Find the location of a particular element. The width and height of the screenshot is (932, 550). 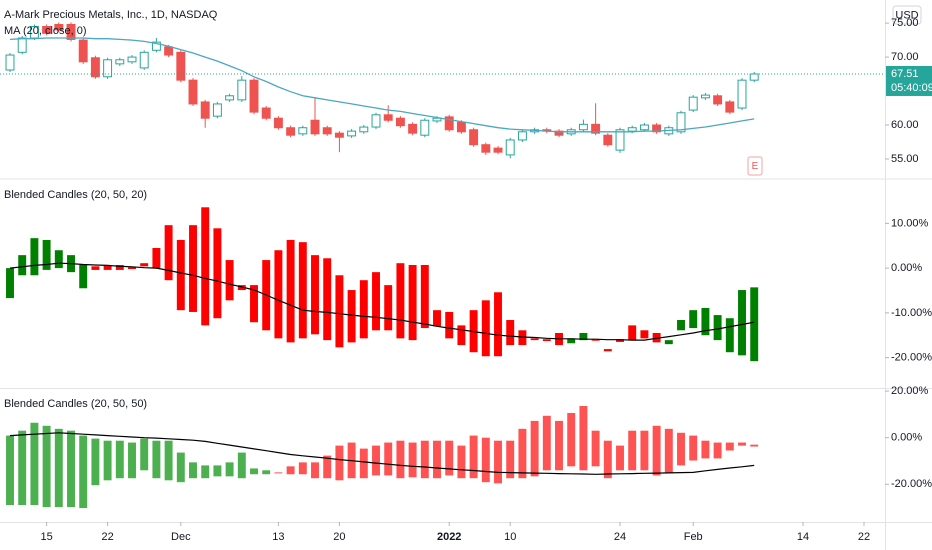

currency-box is located at coordinates (907, 15).